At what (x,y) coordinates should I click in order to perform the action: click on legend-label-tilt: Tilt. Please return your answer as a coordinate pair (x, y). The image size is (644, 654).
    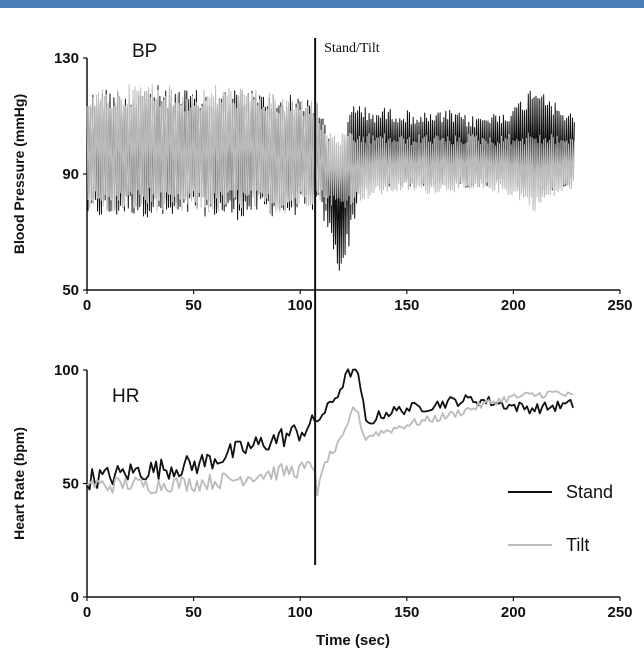
    Looking at the image, I should click on (577, 545).